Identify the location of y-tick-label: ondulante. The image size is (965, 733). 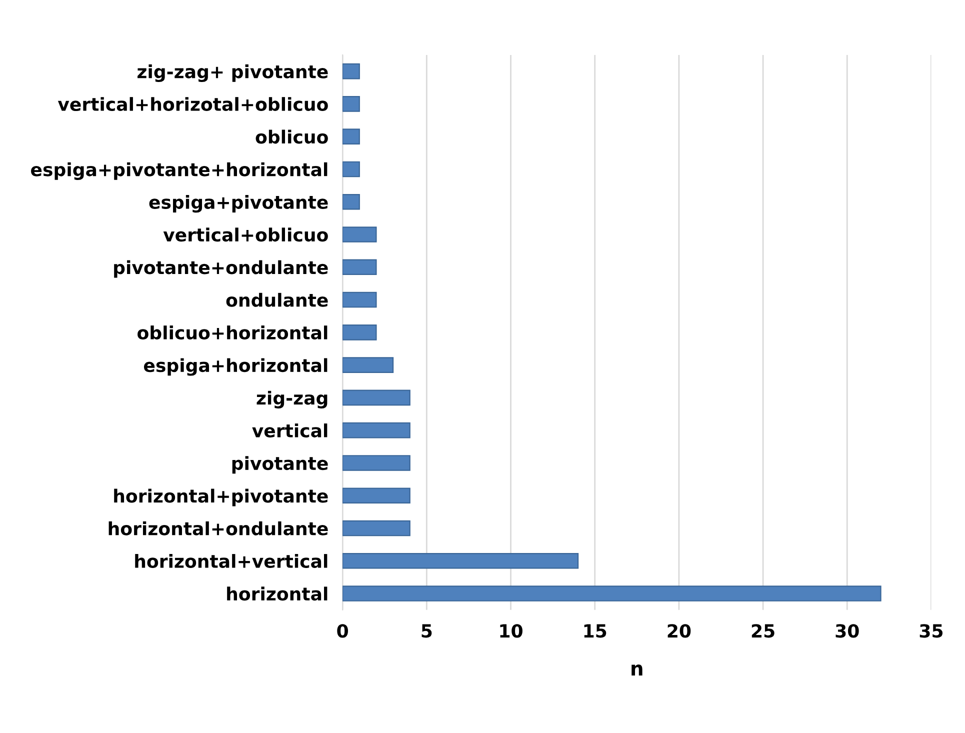
(277, 299).